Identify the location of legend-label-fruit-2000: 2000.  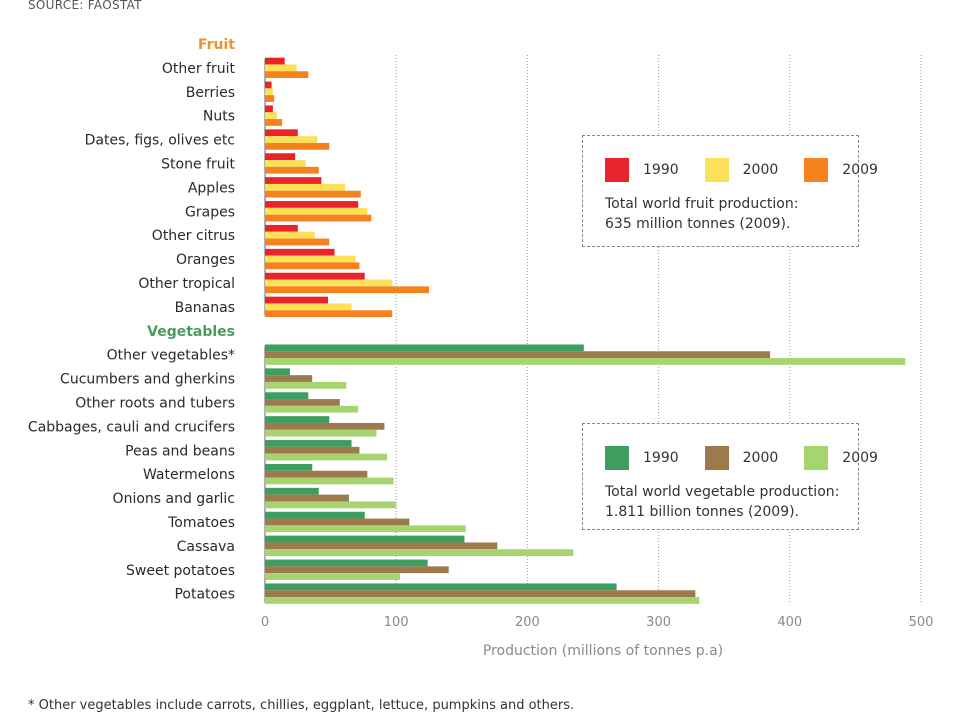
(760, 170).